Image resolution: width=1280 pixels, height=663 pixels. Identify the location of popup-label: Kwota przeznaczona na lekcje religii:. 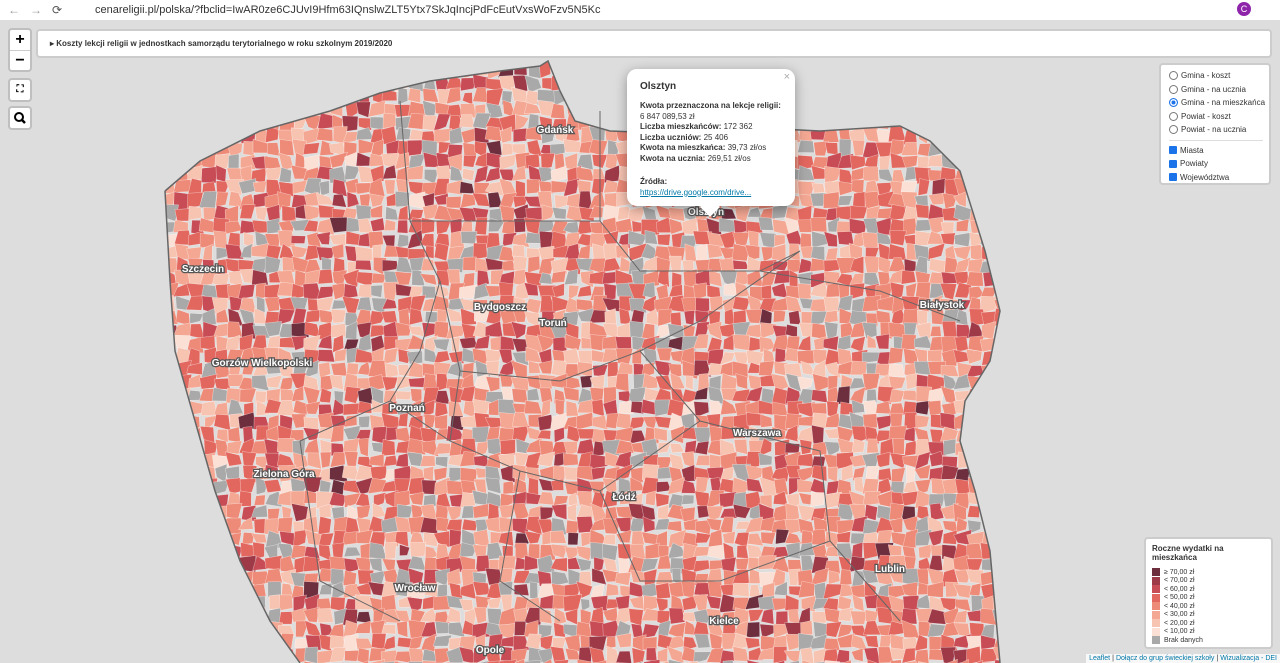
(710, 105).